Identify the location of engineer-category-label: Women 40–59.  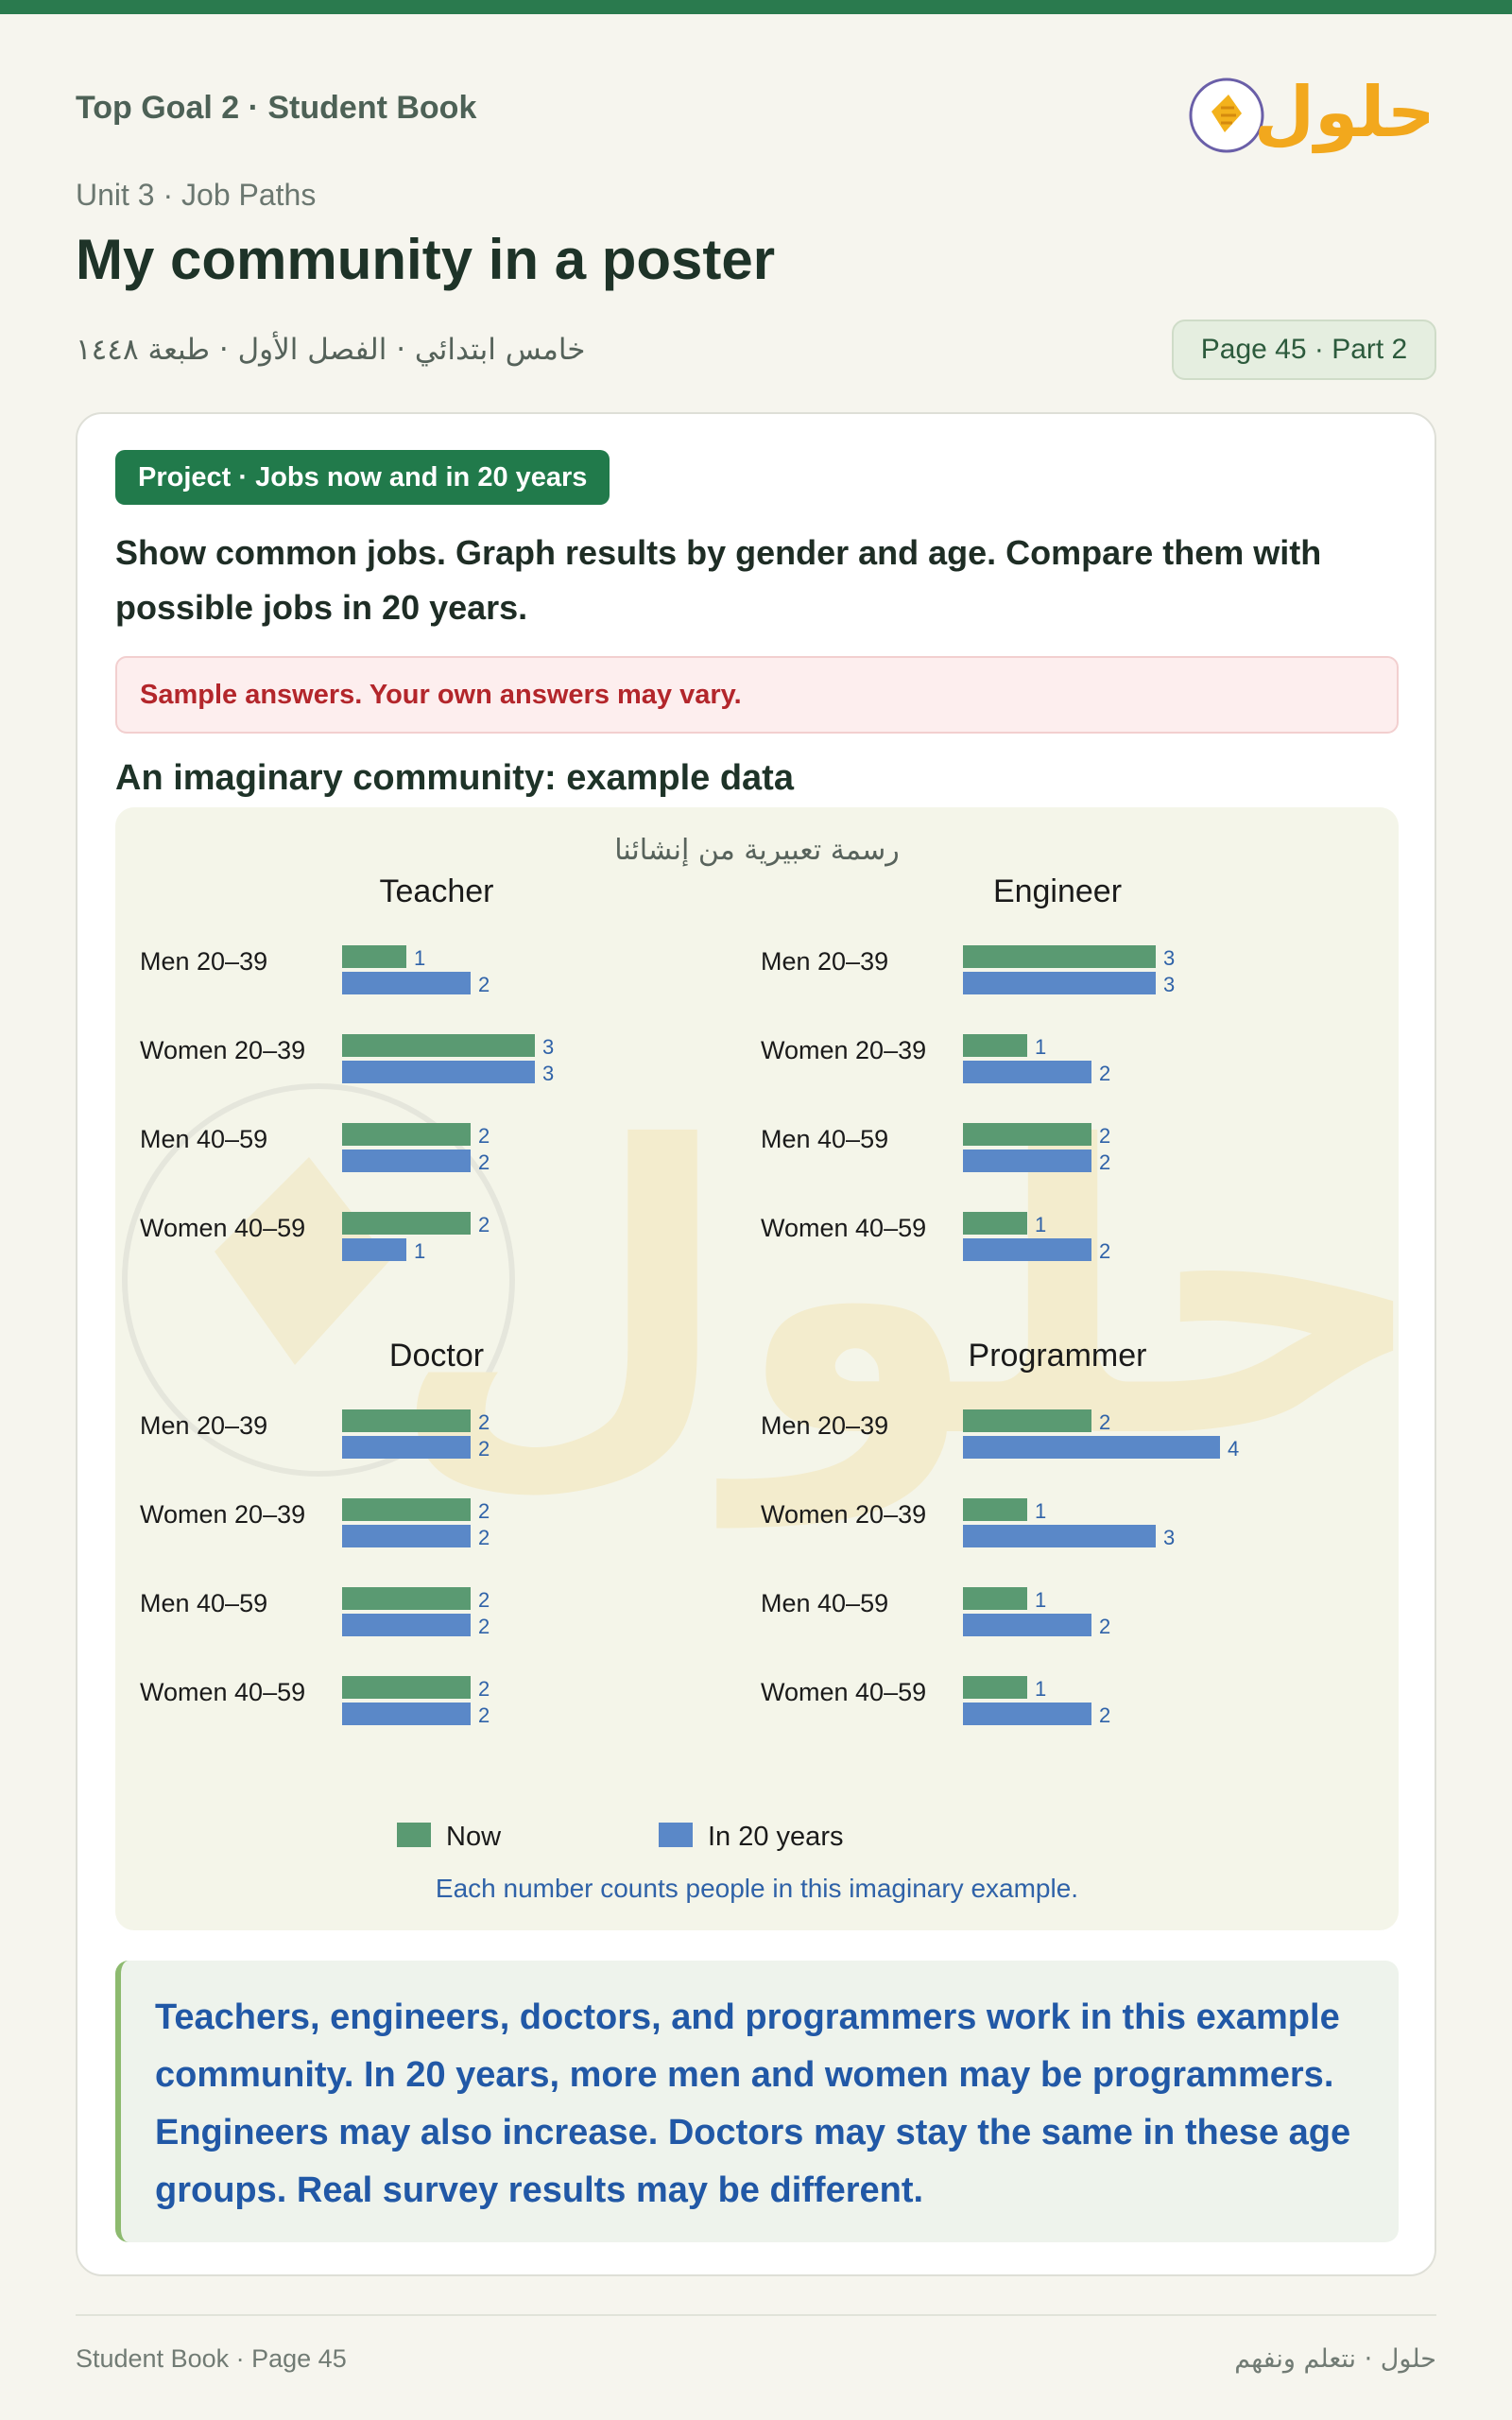
(843, 1228).